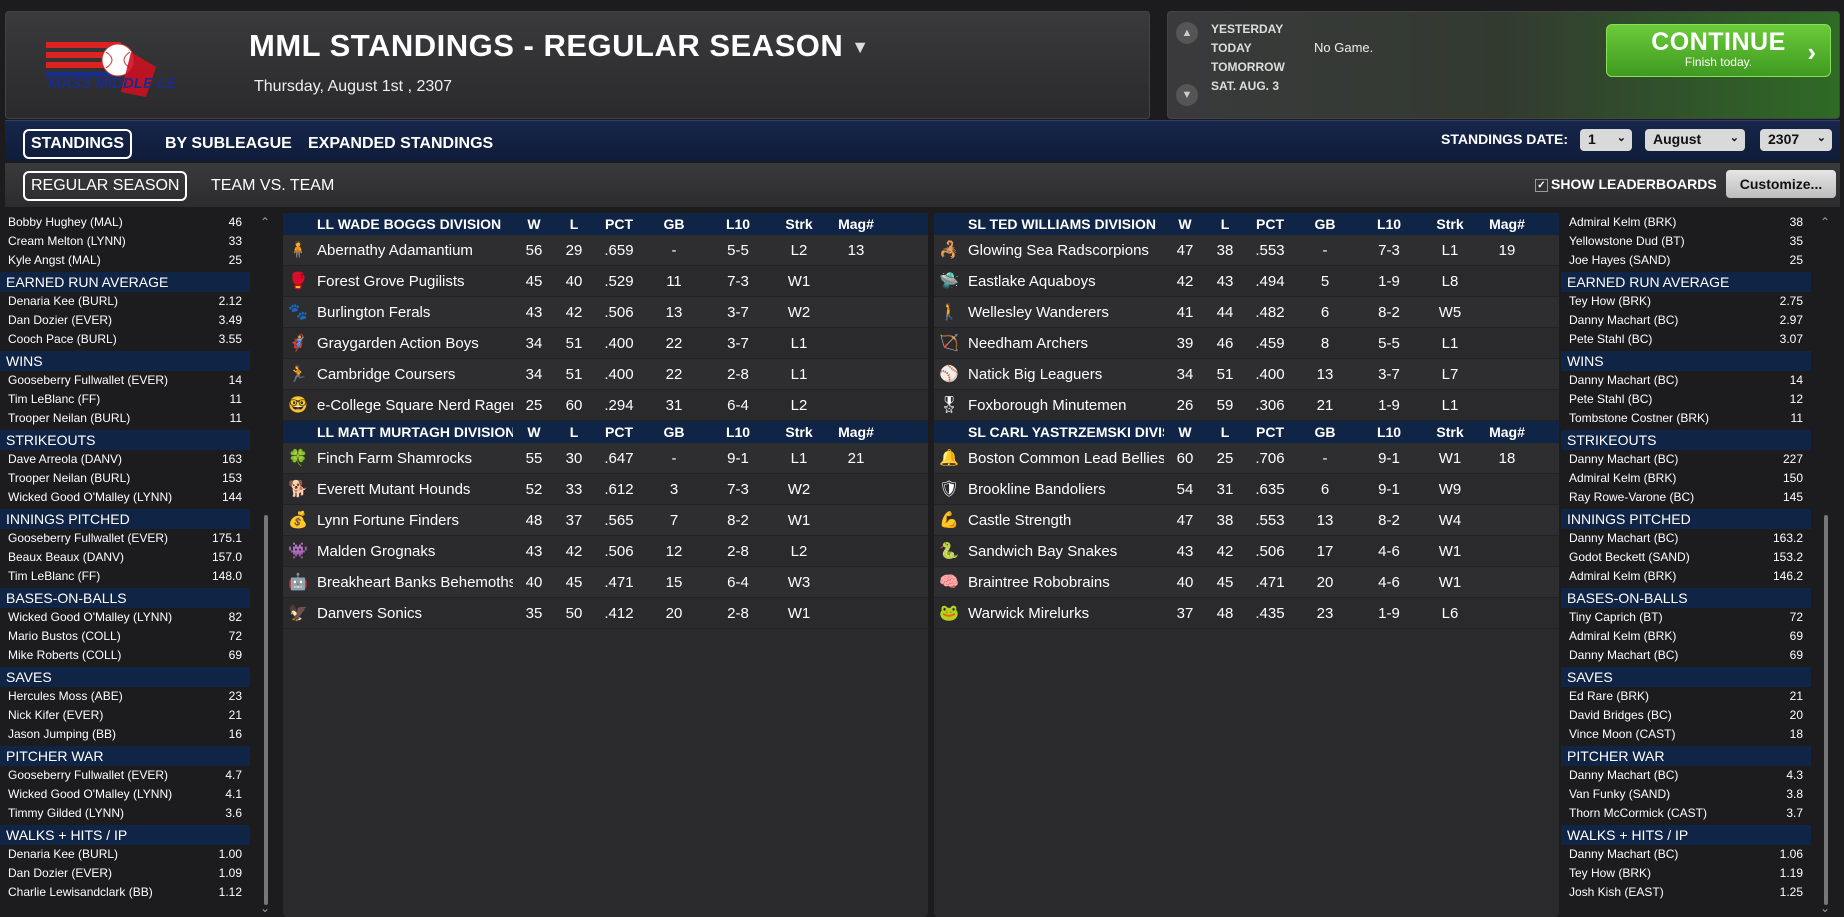 The image size is (1844, 917). What do you see at coordinates (1246, 551) in the screenshot?
I see `team-row: 🐍 Sandwich Bay Snakes 43 42 .506 17 4-6 W1` at bounding box center [1246, 551].